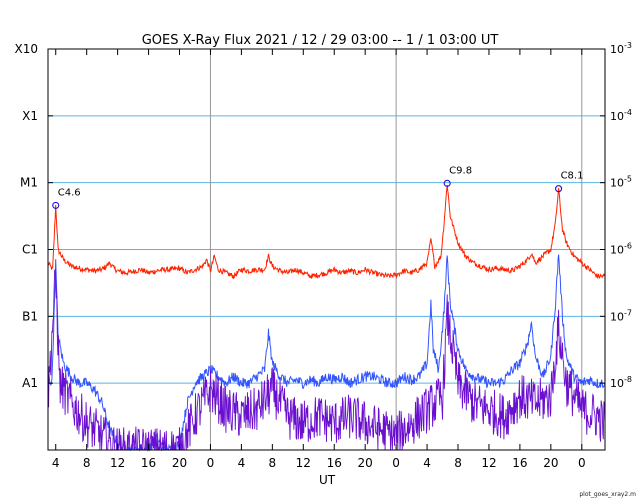 This screenshot has height=500, width=640. Describe the element at coordinates (621, 115) in the screenshot. I see `flux-tick-label: 10⁻⁴` at that location.